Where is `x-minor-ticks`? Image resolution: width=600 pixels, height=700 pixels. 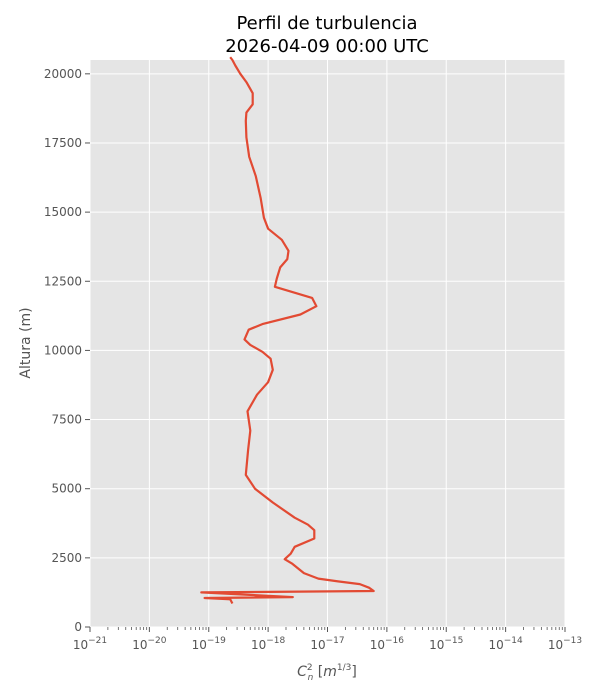 x-minor-ticks is located at coordinates (335, 628).